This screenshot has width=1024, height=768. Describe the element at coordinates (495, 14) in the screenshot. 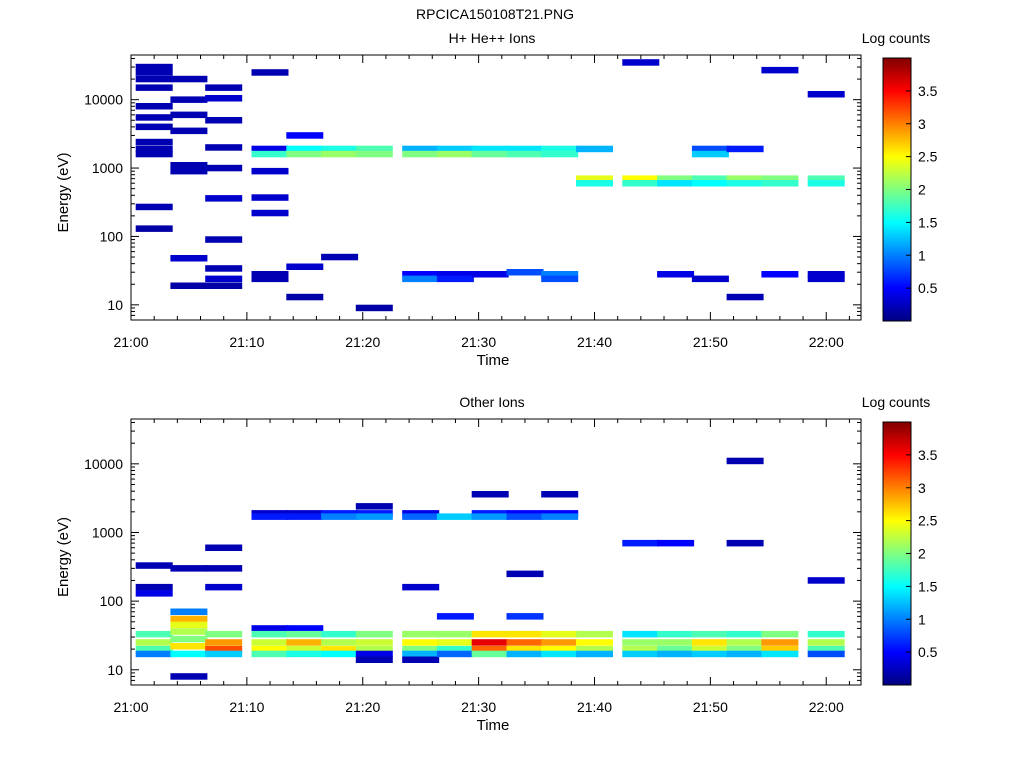

I see `figure-title: RPCICA150108T21.PNG` at that location.